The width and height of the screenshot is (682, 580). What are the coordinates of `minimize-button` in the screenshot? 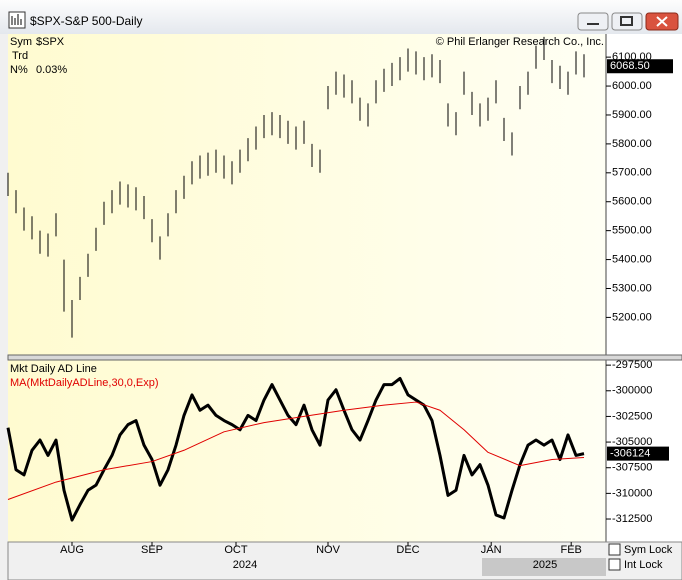 It's located at (593, 21).